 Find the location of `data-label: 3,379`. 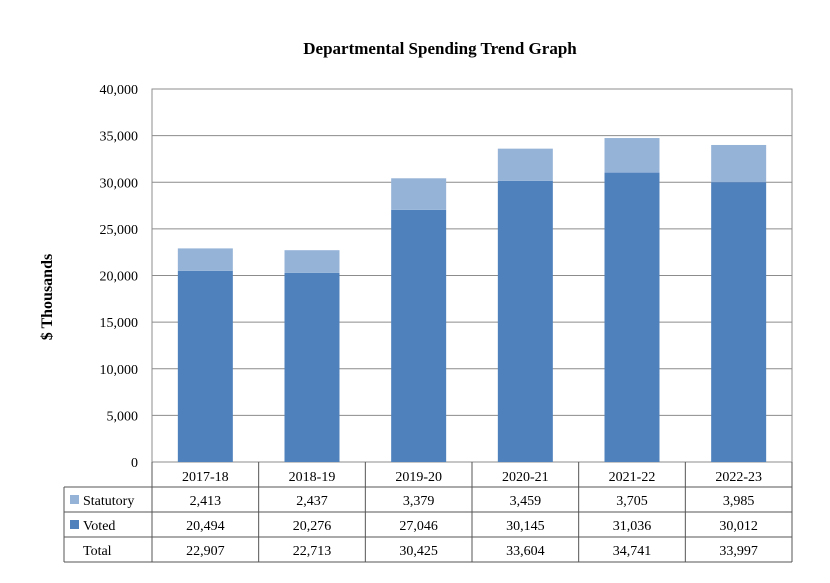

data-label: 3,379 is located at coordinates (419, 501).